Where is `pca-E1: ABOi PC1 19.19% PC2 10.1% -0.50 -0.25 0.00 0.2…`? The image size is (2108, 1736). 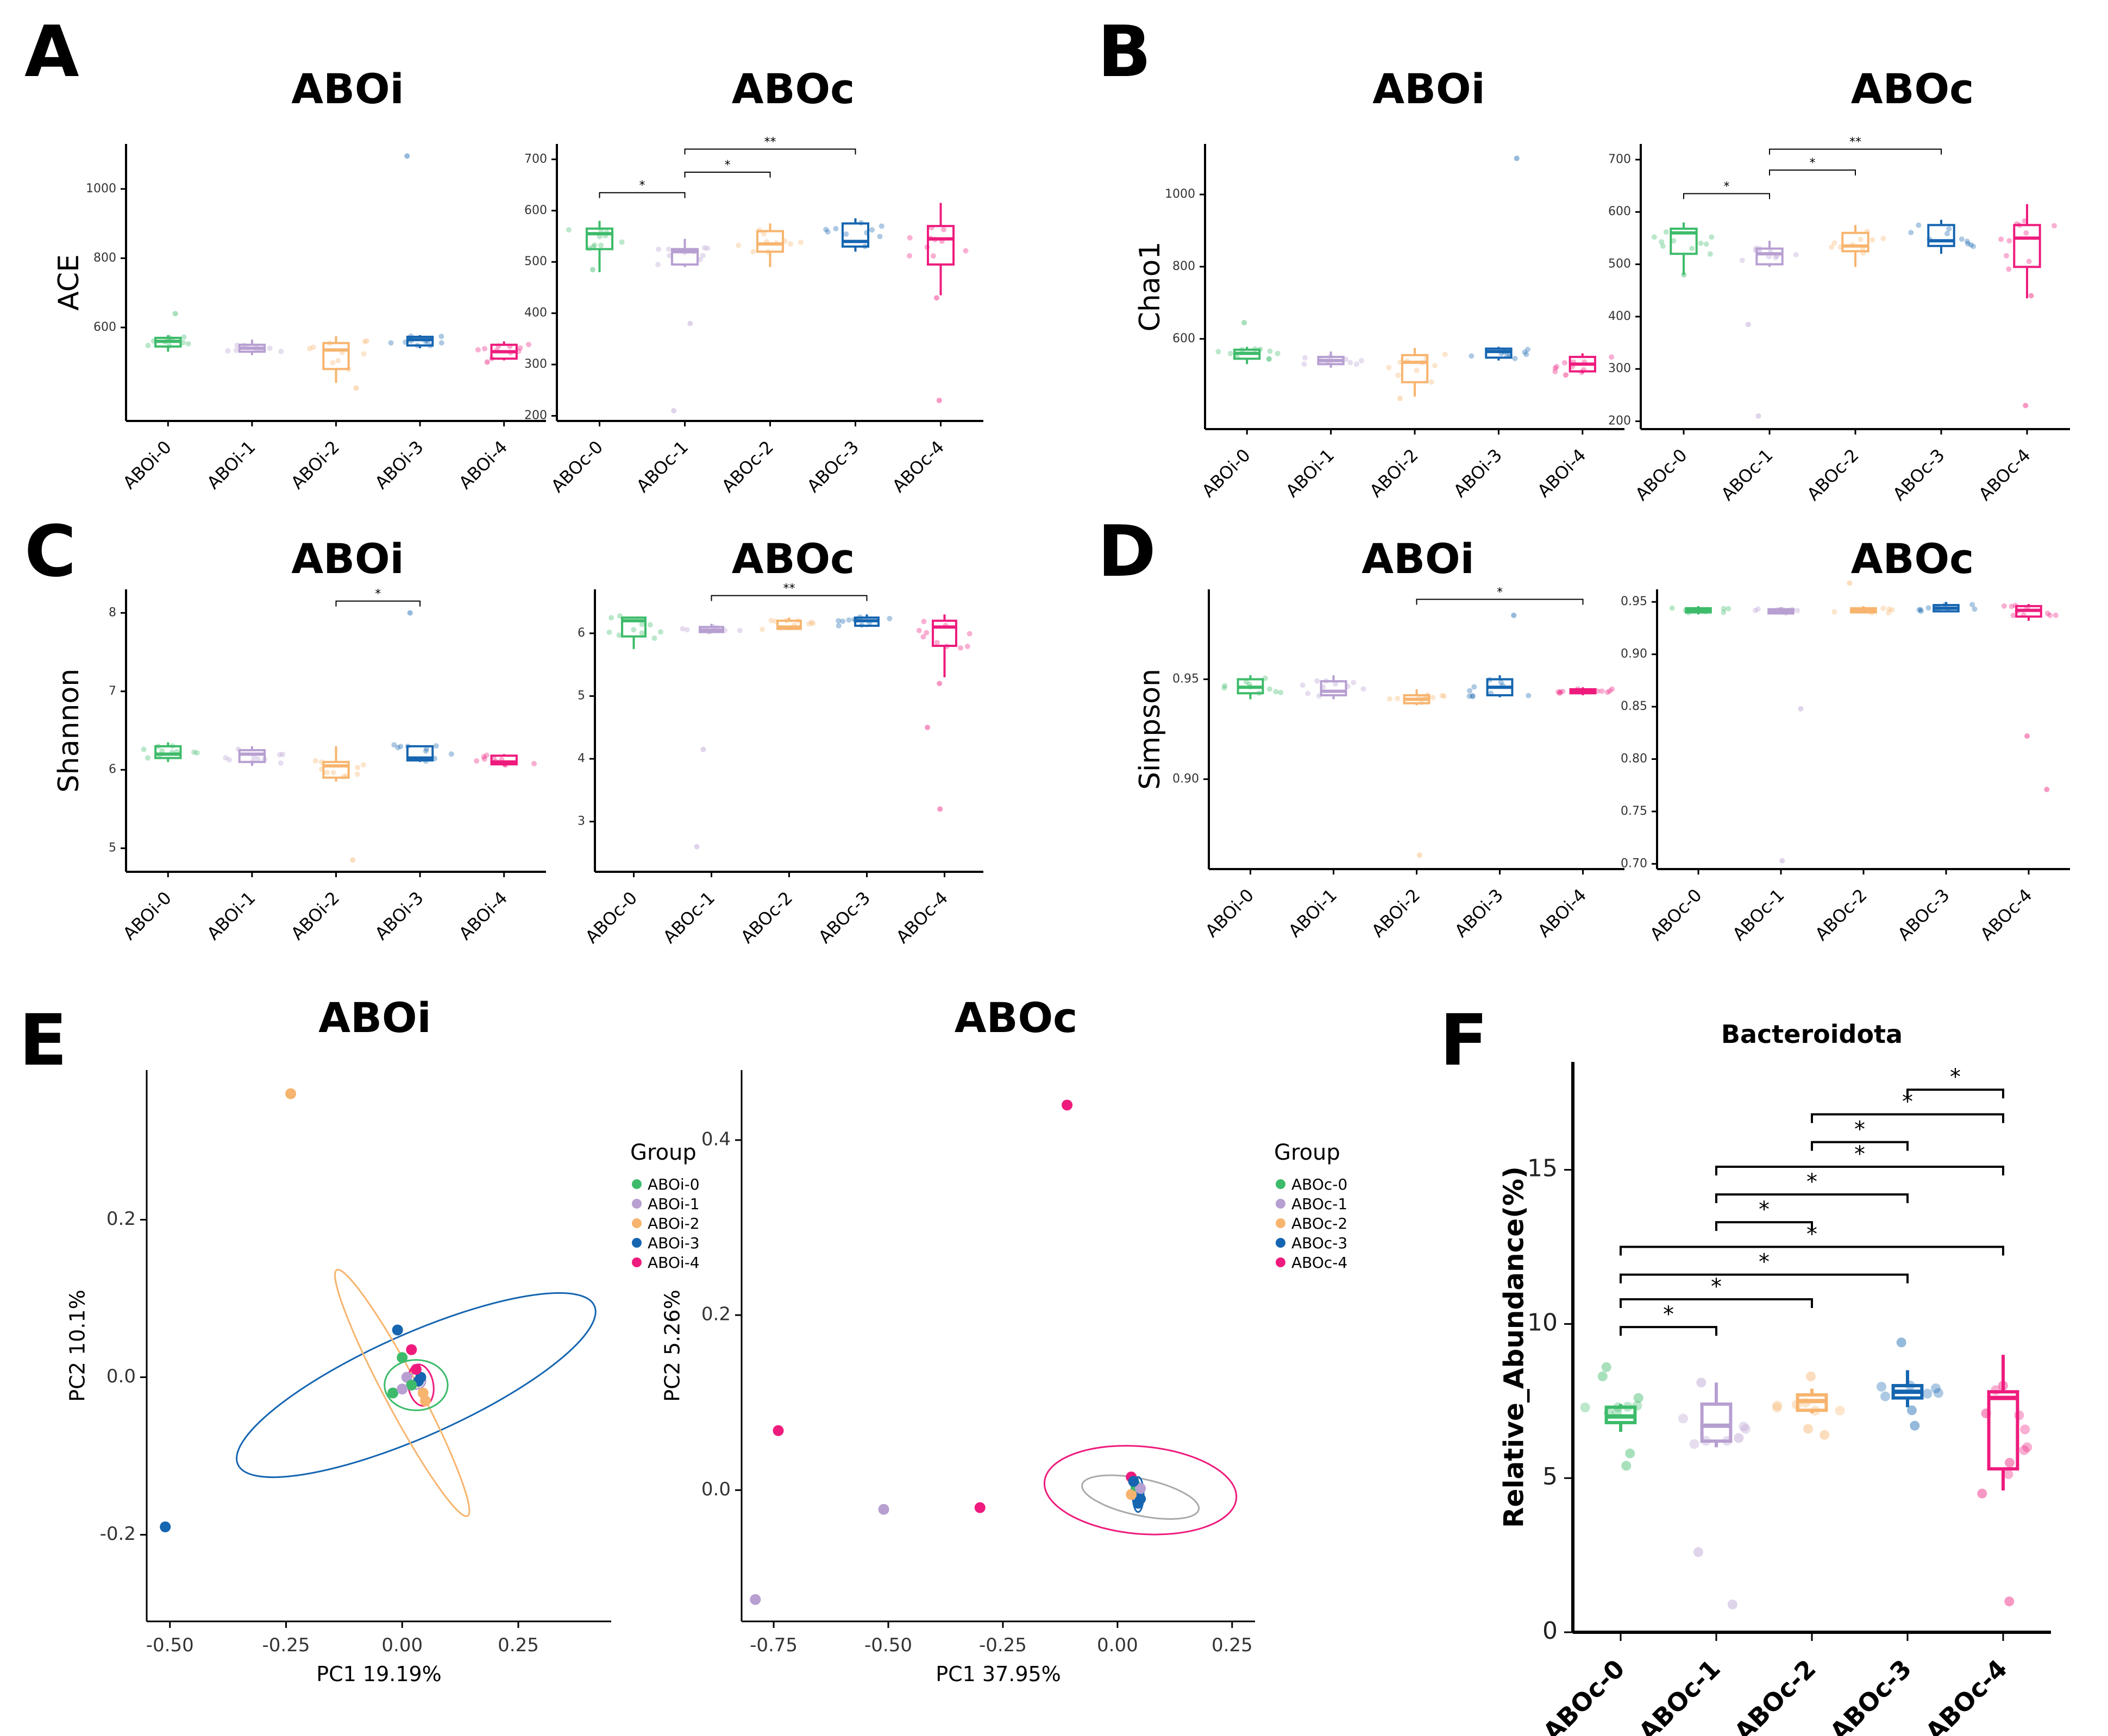
pca-E1: ABOi PC1 19.19% PC2 10.1% -0.50 -0.25 0.00 0.2… is located at coordinates (338, 1339).